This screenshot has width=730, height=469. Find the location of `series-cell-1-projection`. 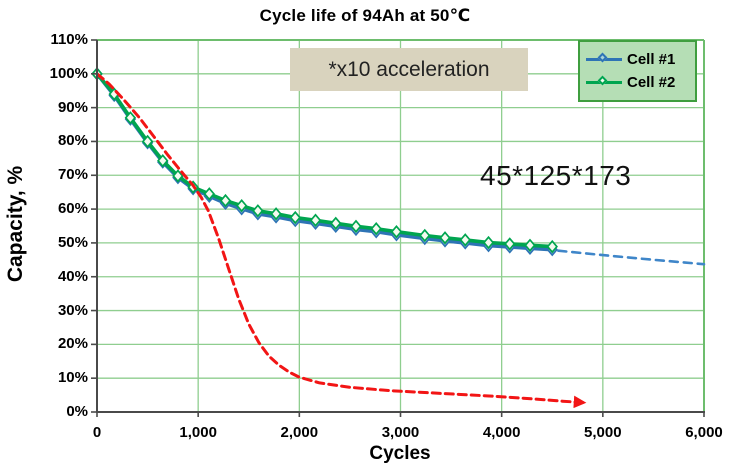

series-cell-1-projection is located at coordinates (631, 257).